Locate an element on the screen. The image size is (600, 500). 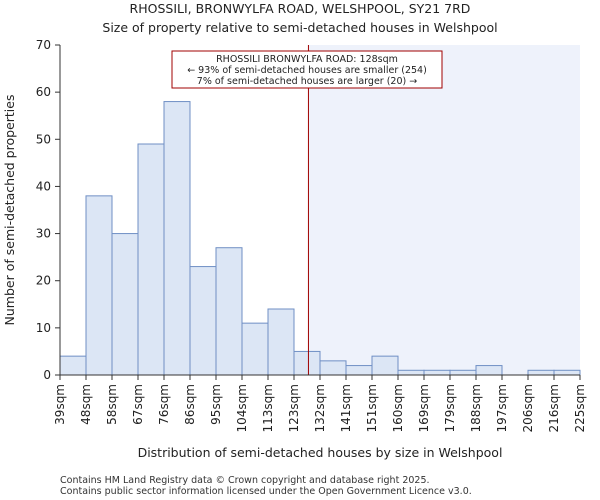
x-tick-label: 95sqm is located at coordinates (216, 404).